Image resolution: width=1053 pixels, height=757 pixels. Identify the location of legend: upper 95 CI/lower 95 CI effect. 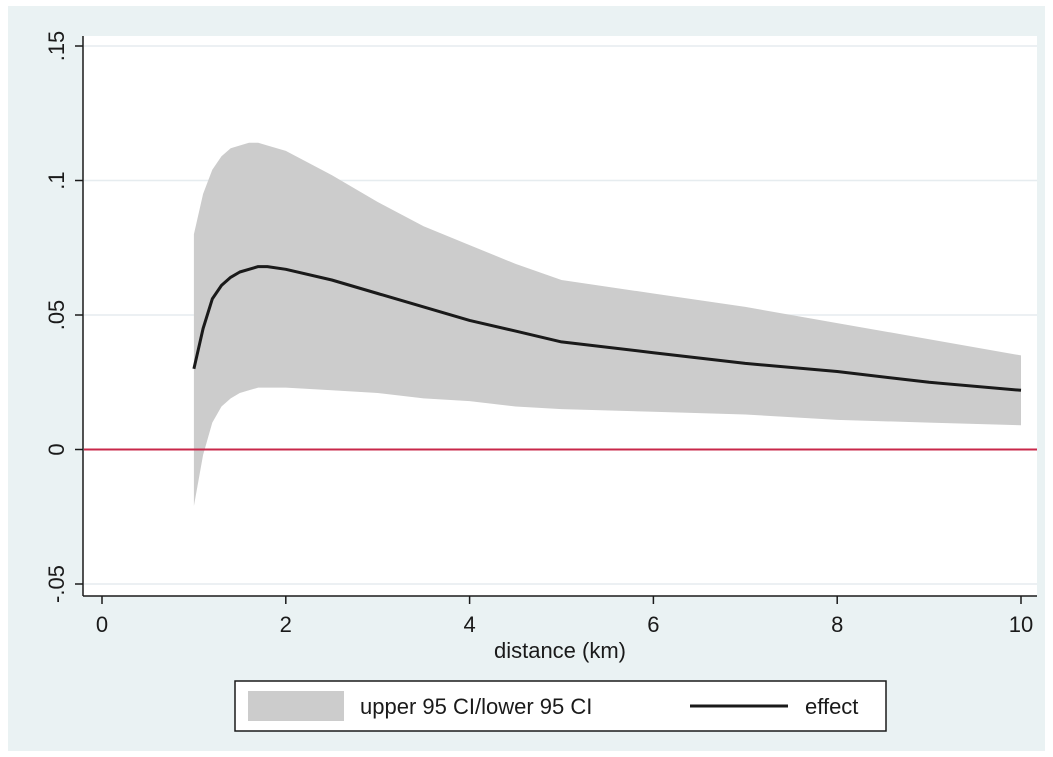
(560, 706).